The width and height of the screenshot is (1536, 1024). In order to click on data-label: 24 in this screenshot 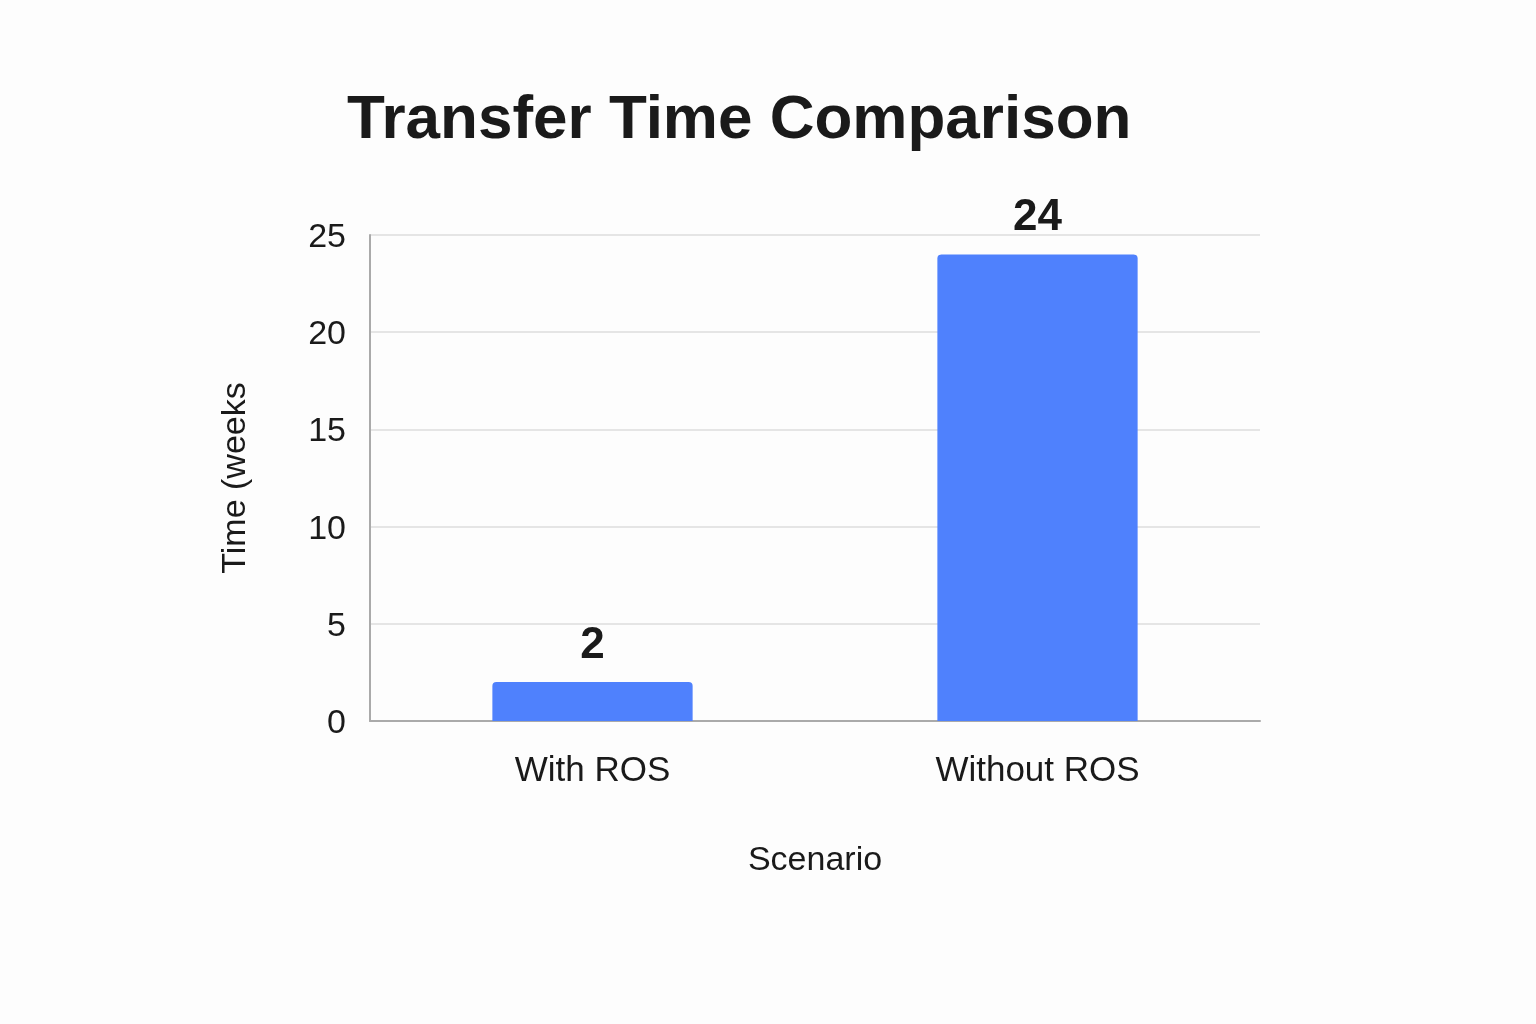, I will do `click(1038, 214)`.